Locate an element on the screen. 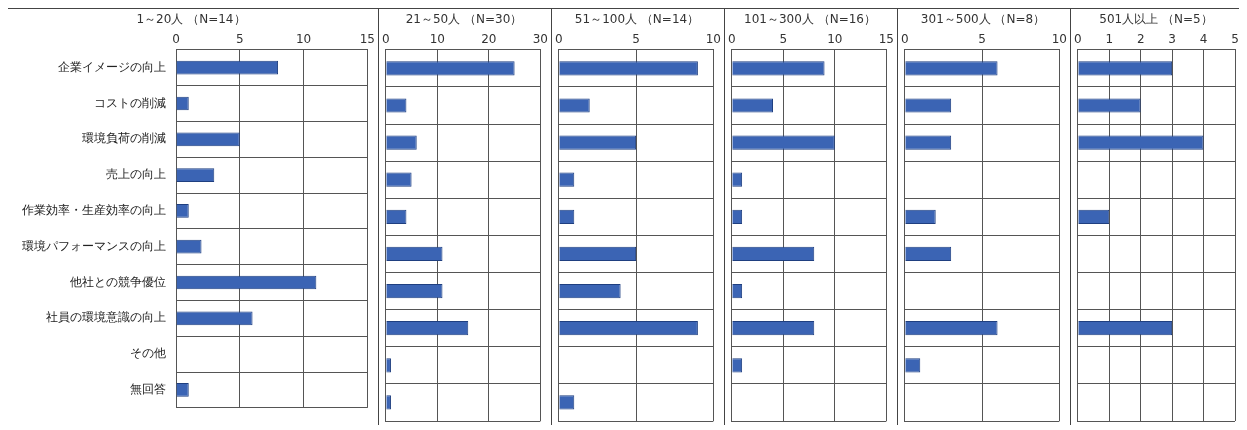  x-tick-label: 1 is located at coordinates (1109, 38).